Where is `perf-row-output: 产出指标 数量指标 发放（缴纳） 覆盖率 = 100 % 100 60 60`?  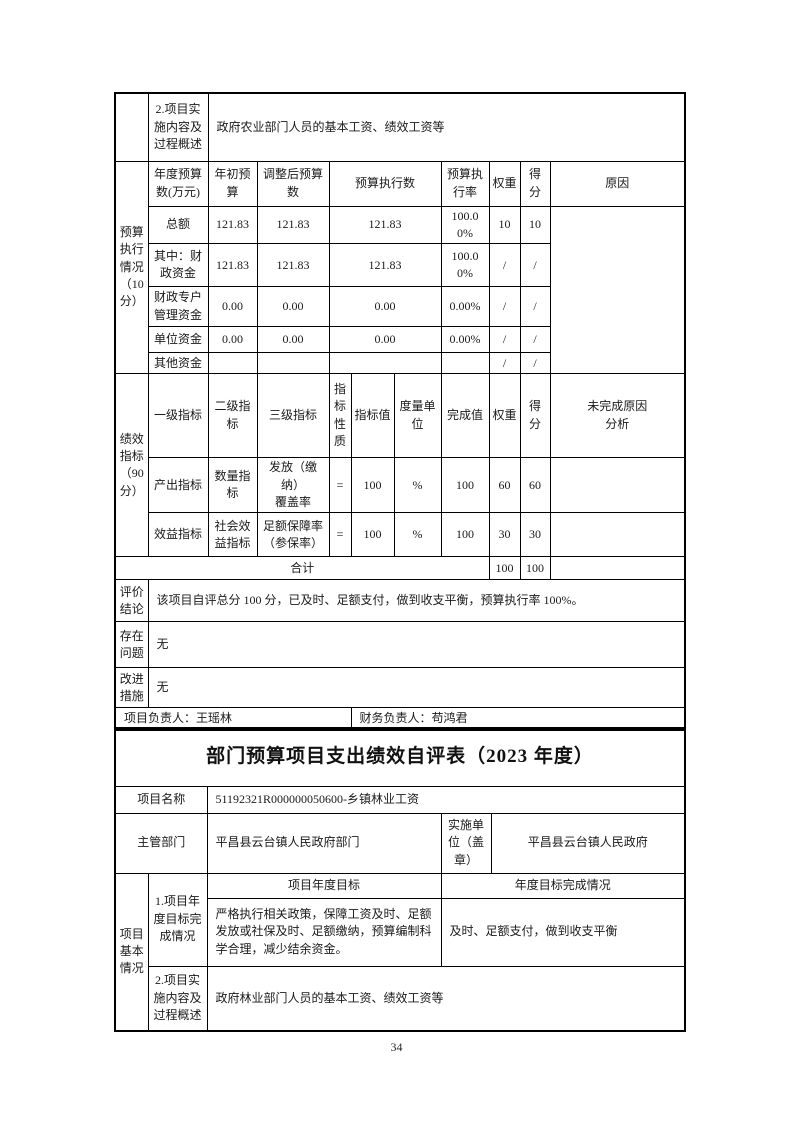
perf-row-output: 产出指标 数量指标 发放（缴纳） 覆盖率 = 100 % 100 60 60 is located at coordinates (400, 485).